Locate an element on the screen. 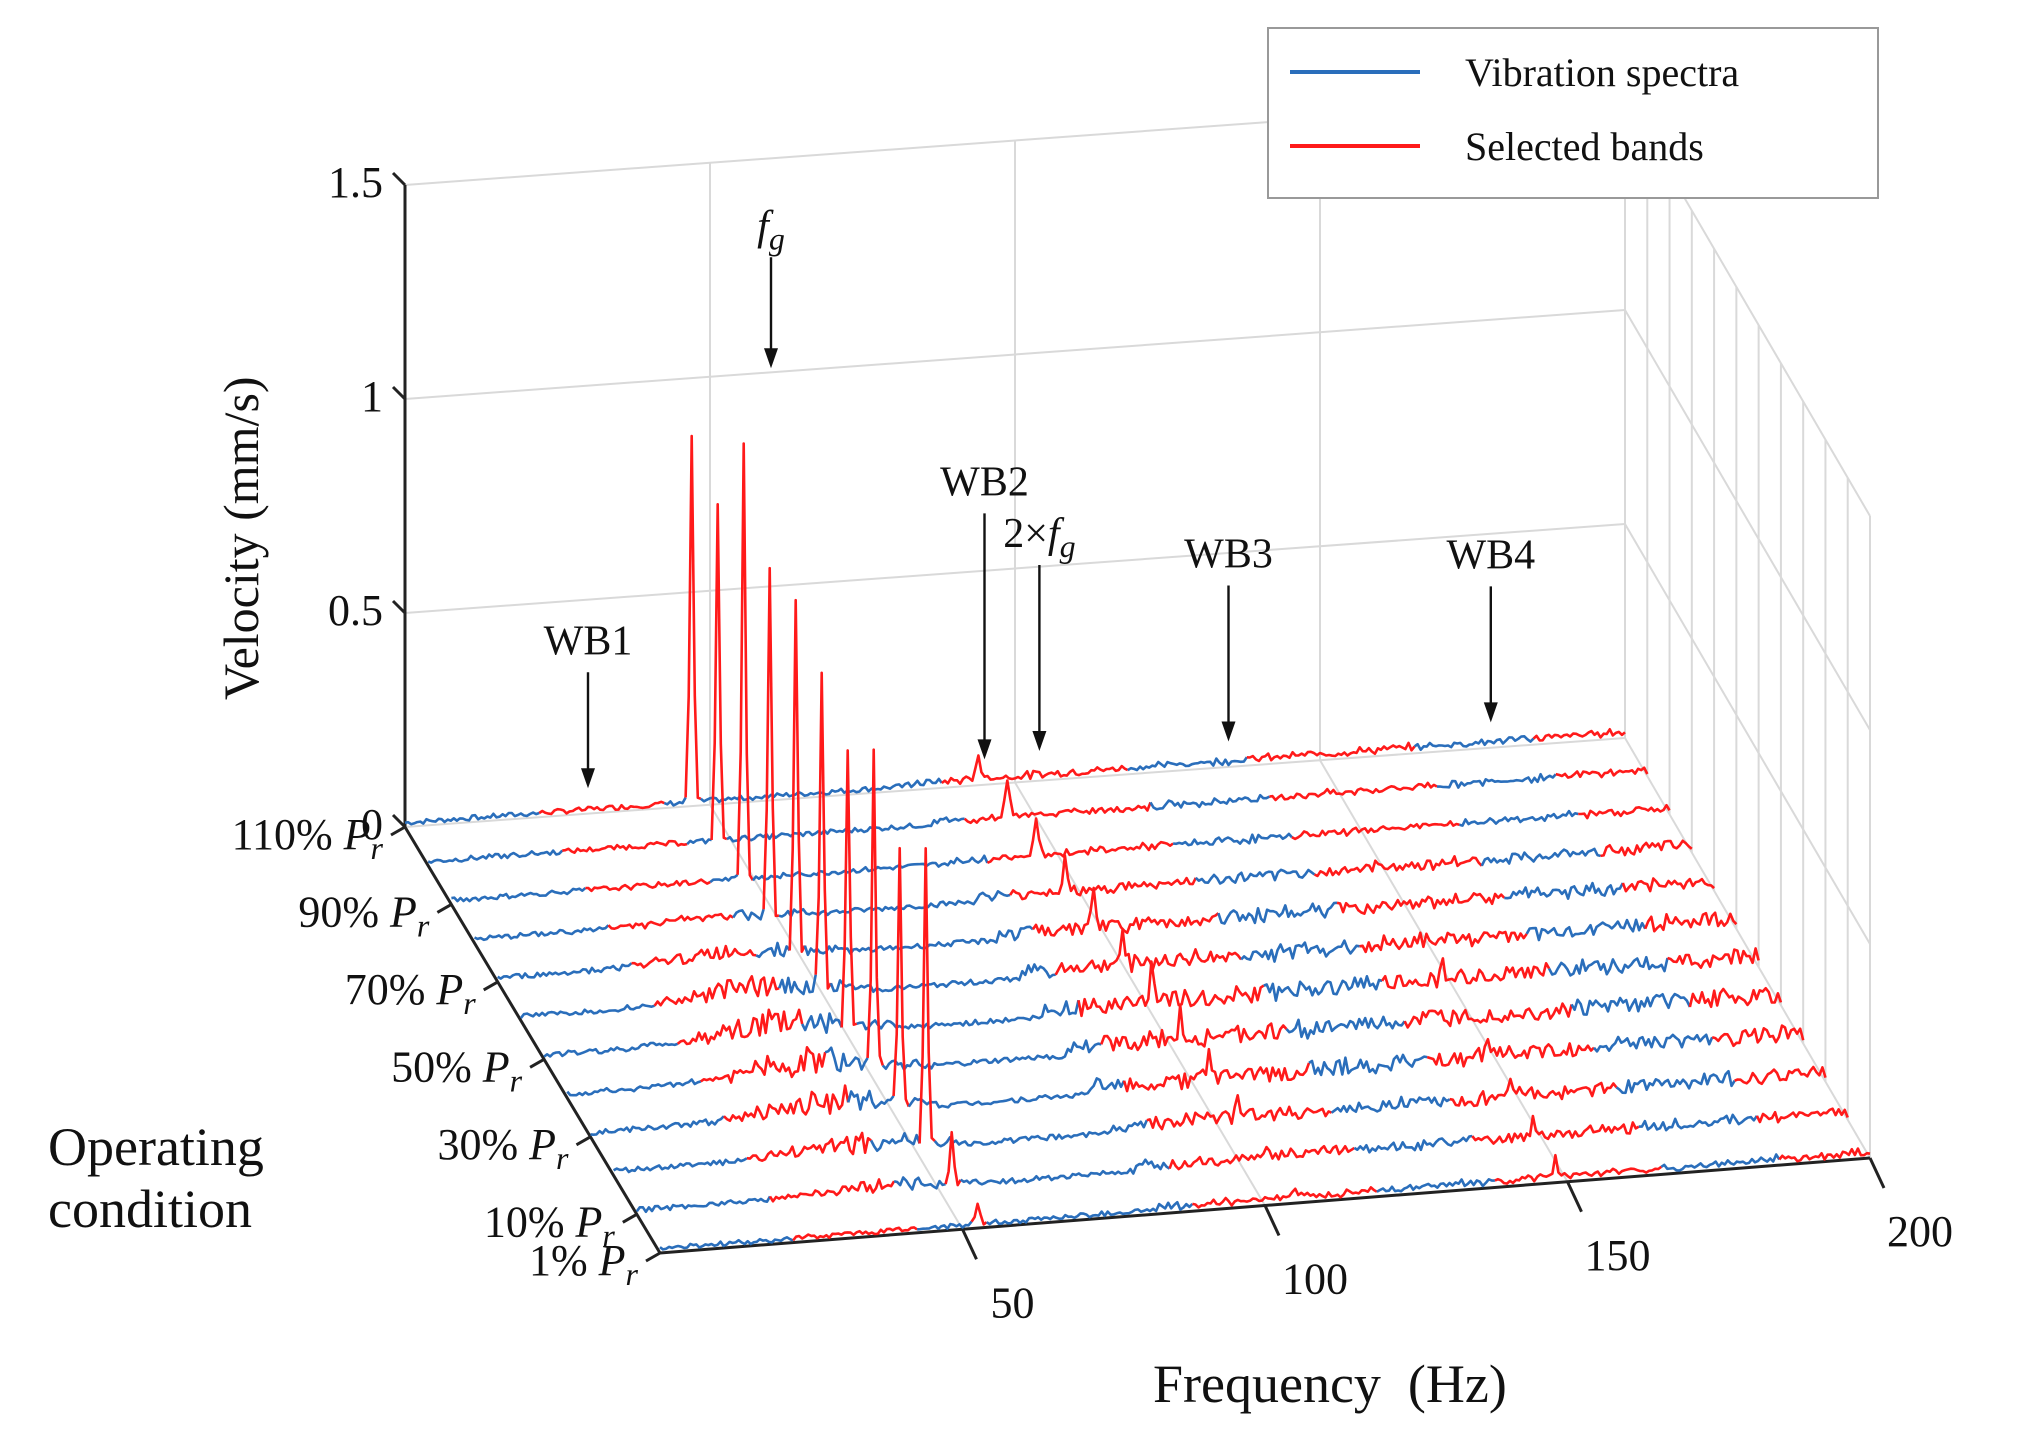 Image resolution: width=2019 pixels, height=1455 pixels. condition-tick-label: 50% Pr is located at coordinates (457, 1070).